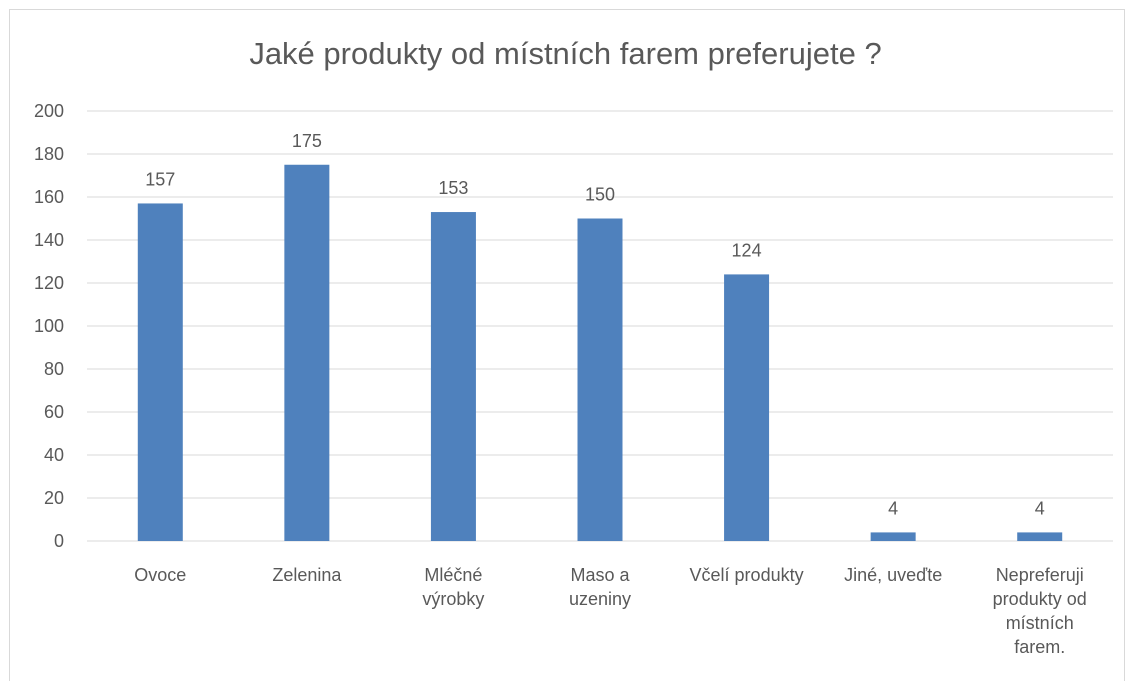  I want to click on y-tick-label: 100, so click(49, 326).